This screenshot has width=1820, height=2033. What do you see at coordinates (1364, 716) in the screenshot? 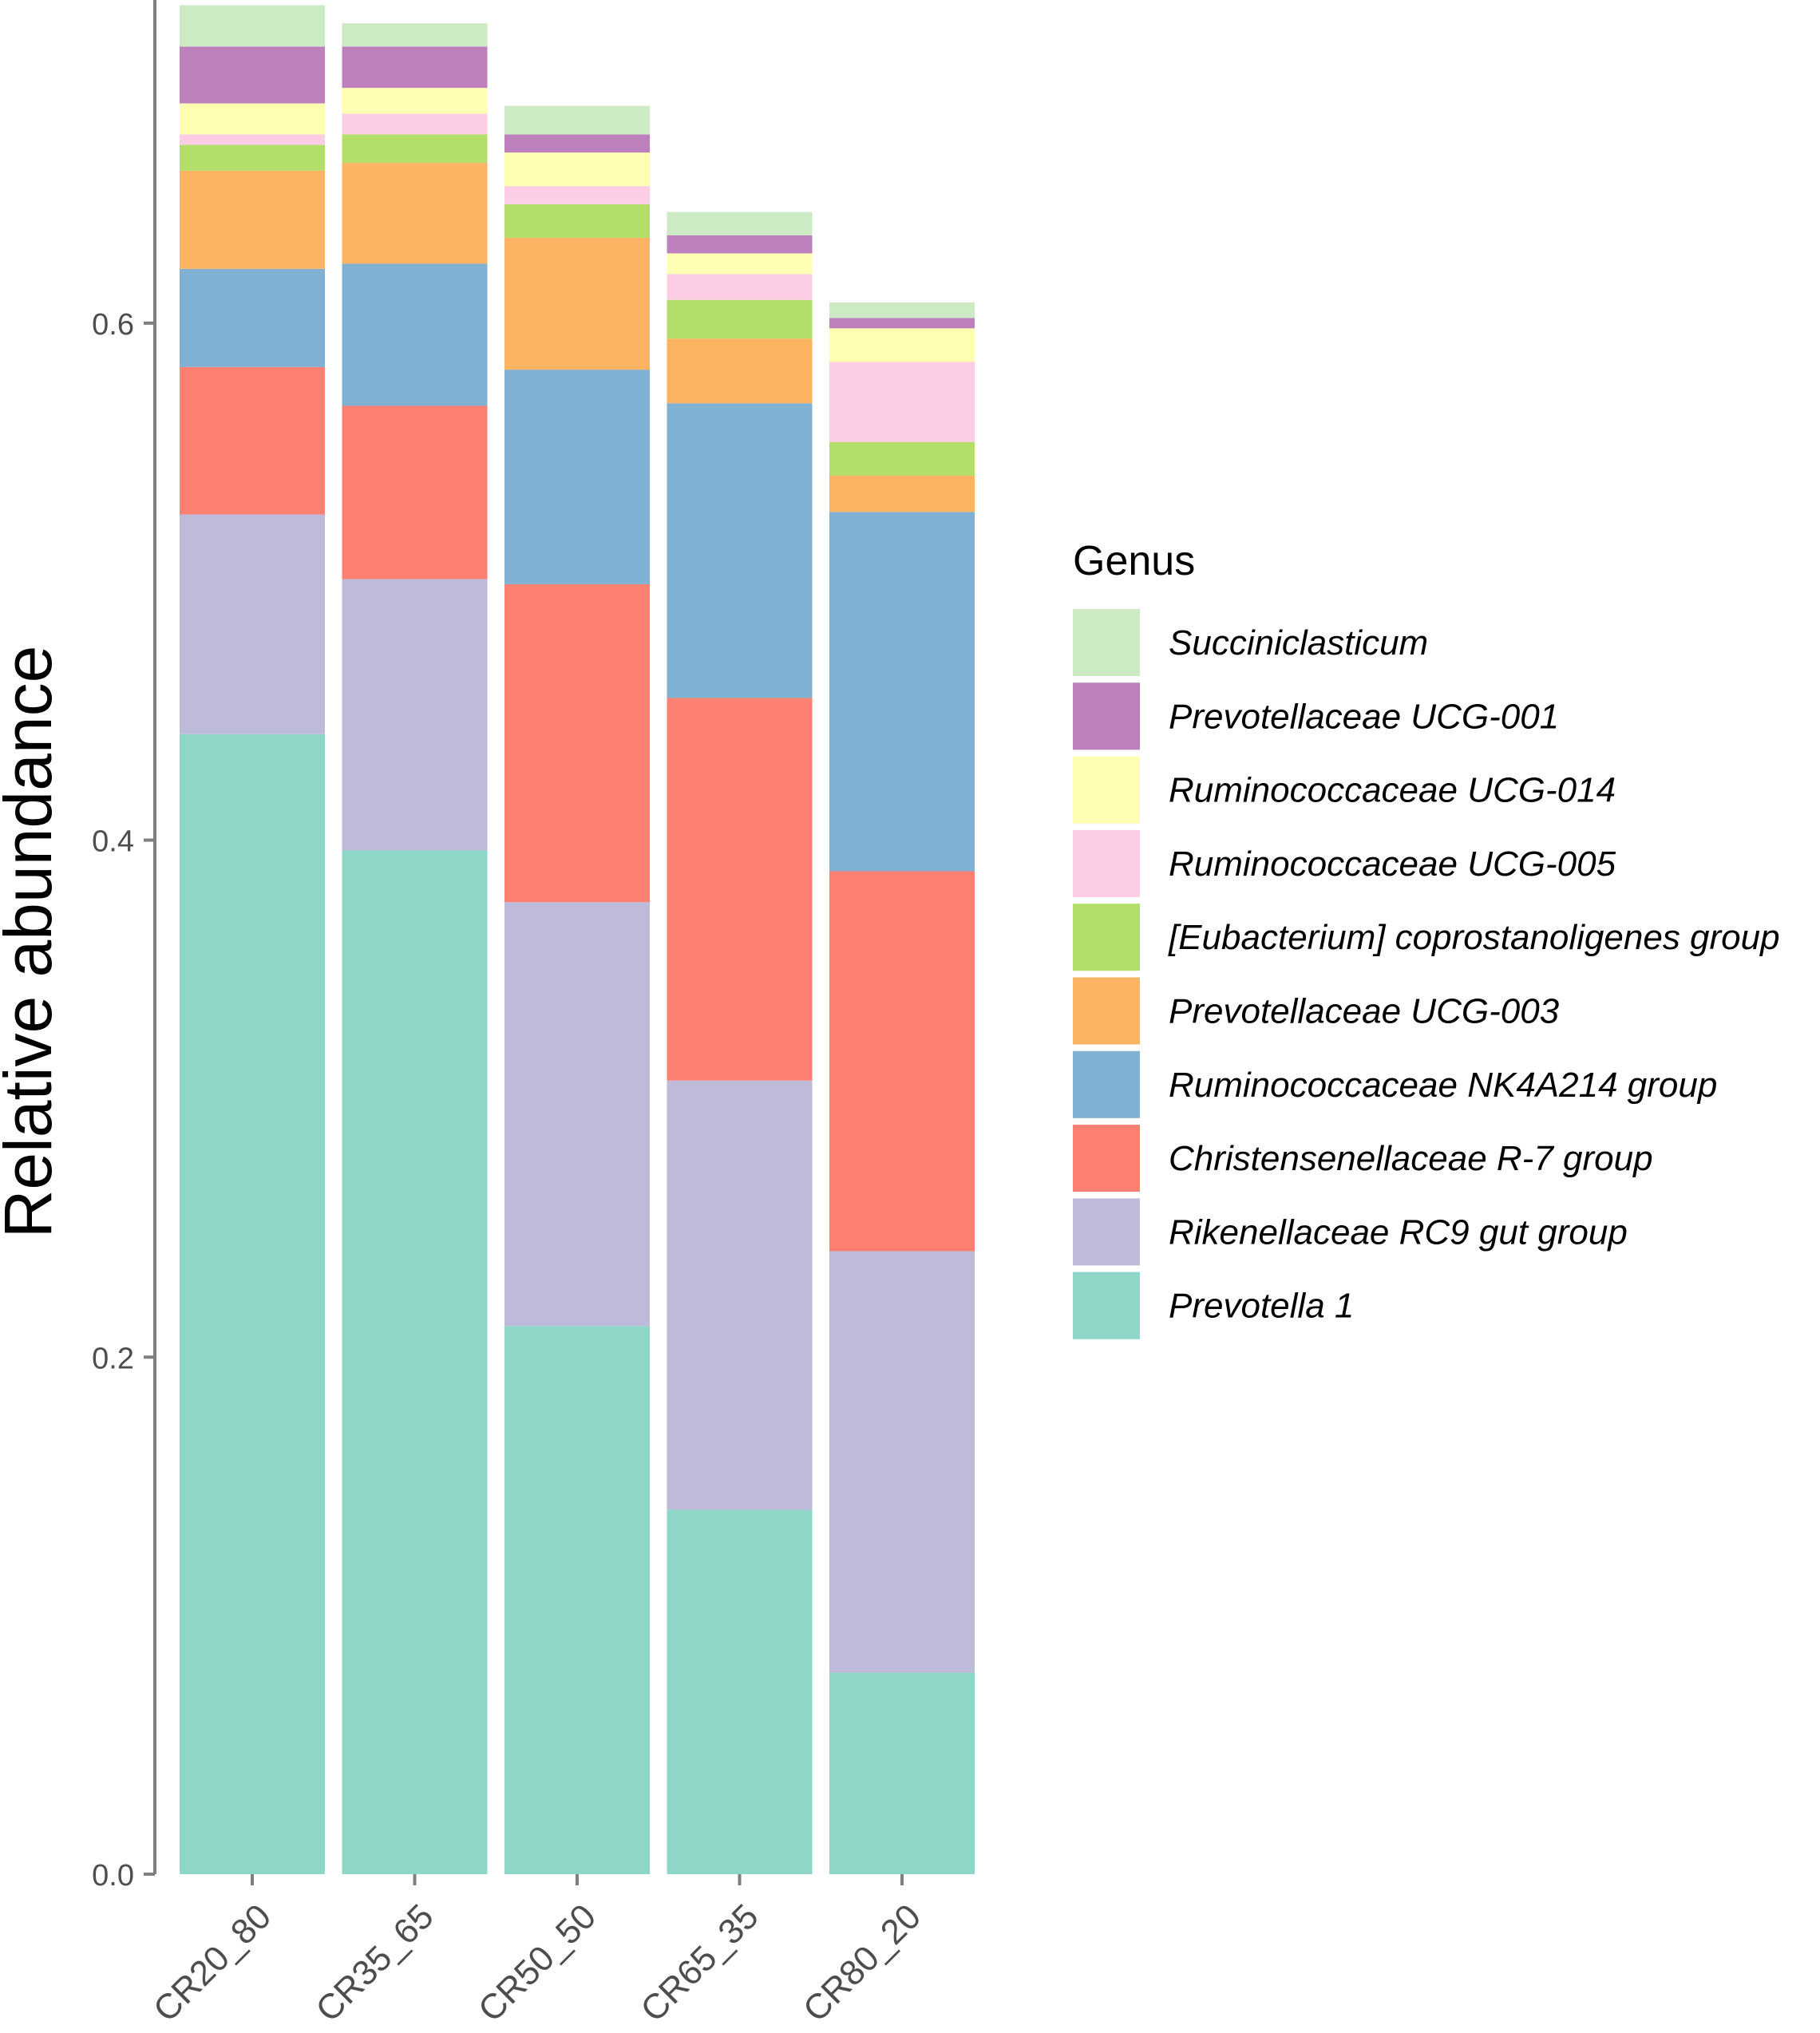
I see `legend-label: Prevotellaceae UCG-001` at bounding box center [1364, 716].